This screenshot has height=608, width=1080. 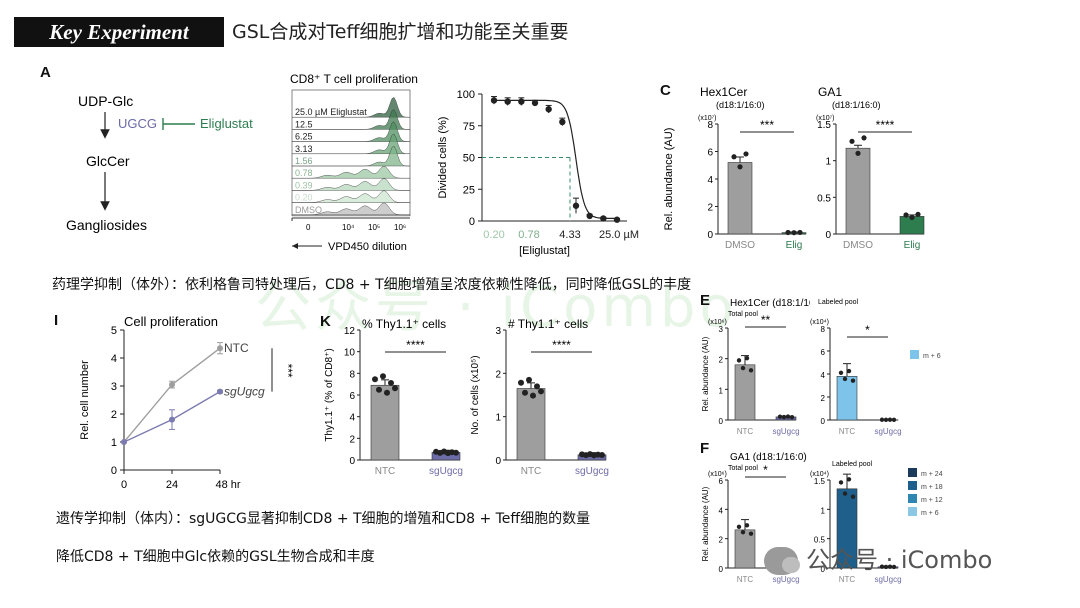 What do you see at coordinates (875, 367) in the screenshot?
I see `bar-chart-hex1cer-labeled: Labeled pool (x10⁴) 0 2 4 6 8 NTC sgUgcg * m + 6` at bounding box center [875, 367].